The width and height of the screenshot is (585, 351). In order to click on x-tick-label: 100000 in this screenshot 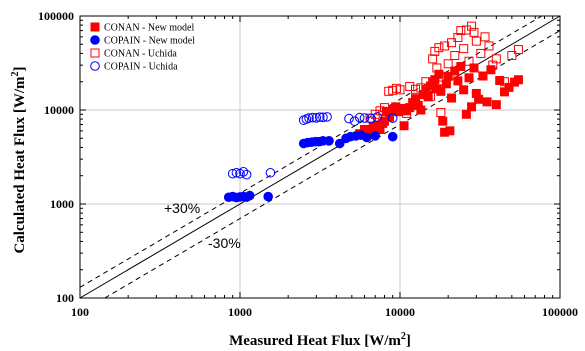, I will do `click(560, 312)`.